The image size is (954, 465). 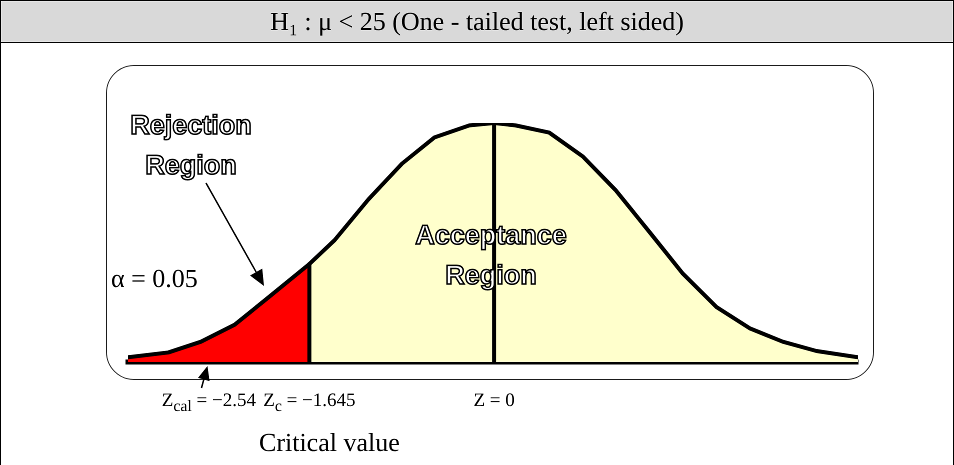 What do you see at coordinates (309, 402) in the screenshot?
I see `x-tick-label: Z$_{c}$ = −1.645` at bounding box center [309, 402].